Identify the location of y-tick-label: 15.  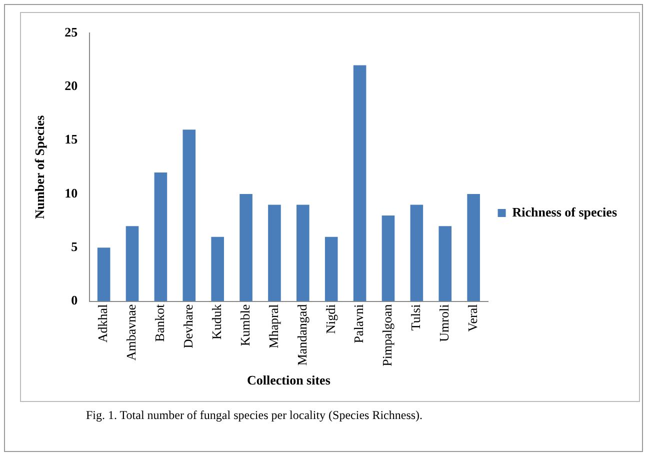
(71, 139).